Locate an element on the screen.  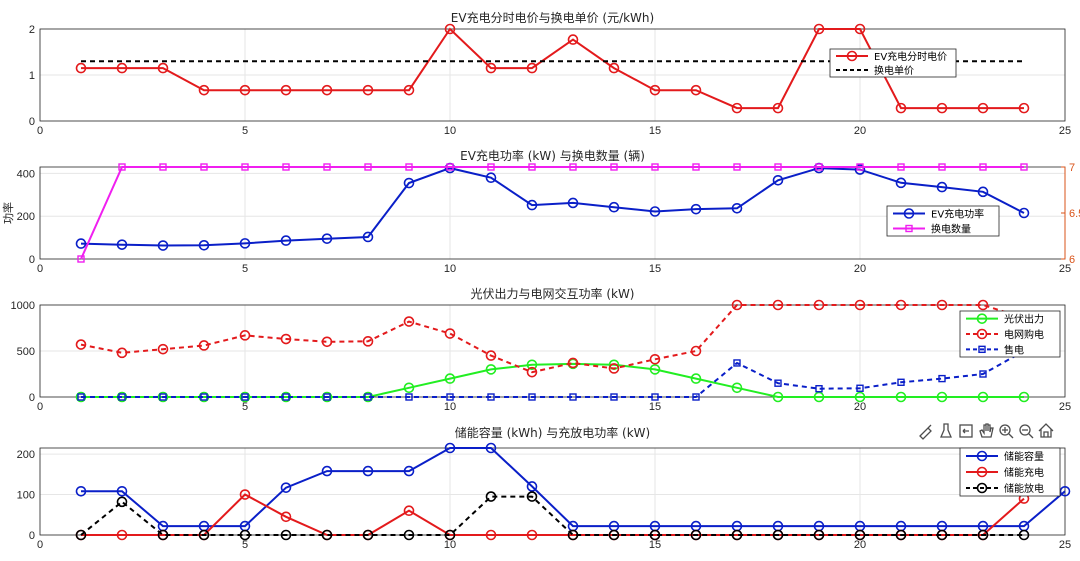
y-tick-label: 500 is located at coordinates (26, 352).